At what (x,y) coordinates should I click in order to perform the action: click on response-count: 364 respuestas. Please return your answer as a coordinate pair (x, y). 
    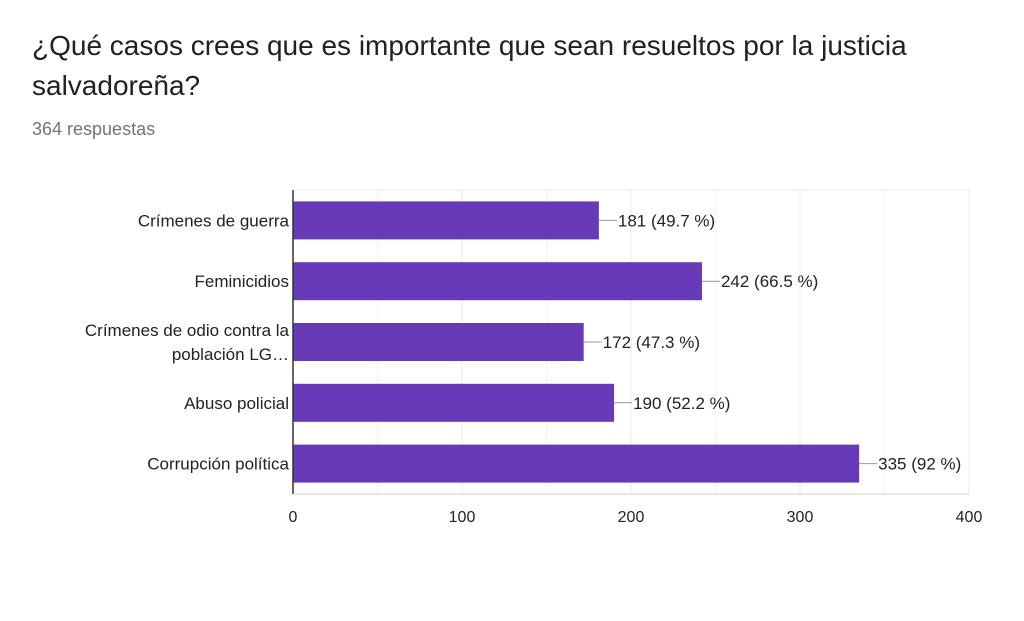
    Looking at the image, I should click on (94, 129).